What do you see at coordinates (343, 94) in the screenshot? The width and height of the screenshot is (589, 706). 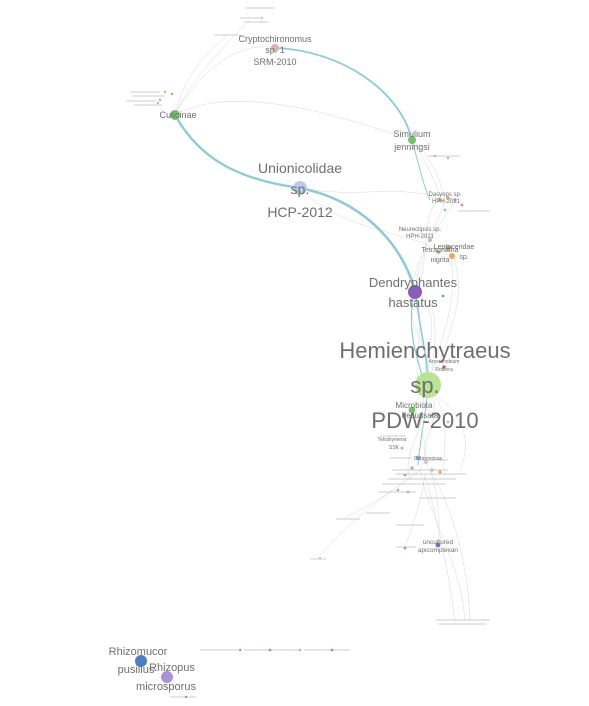 I see `edge-cryptochironomus-simulium` at bounding box center [343, 94].